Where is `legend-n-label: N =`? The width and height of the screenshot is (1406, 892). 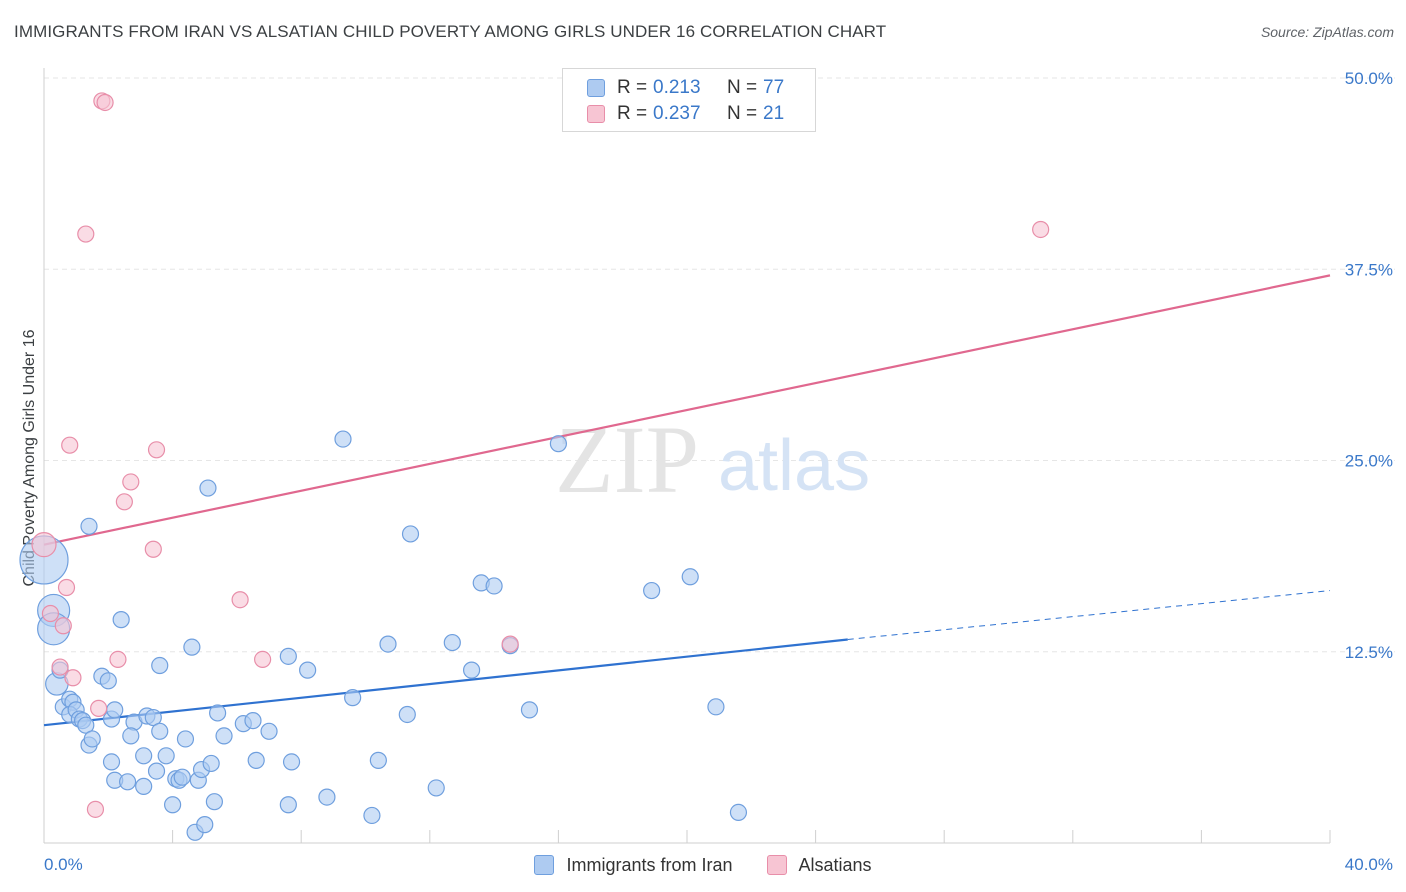
legend-n-label: N = is located at coordinates (742, 113).